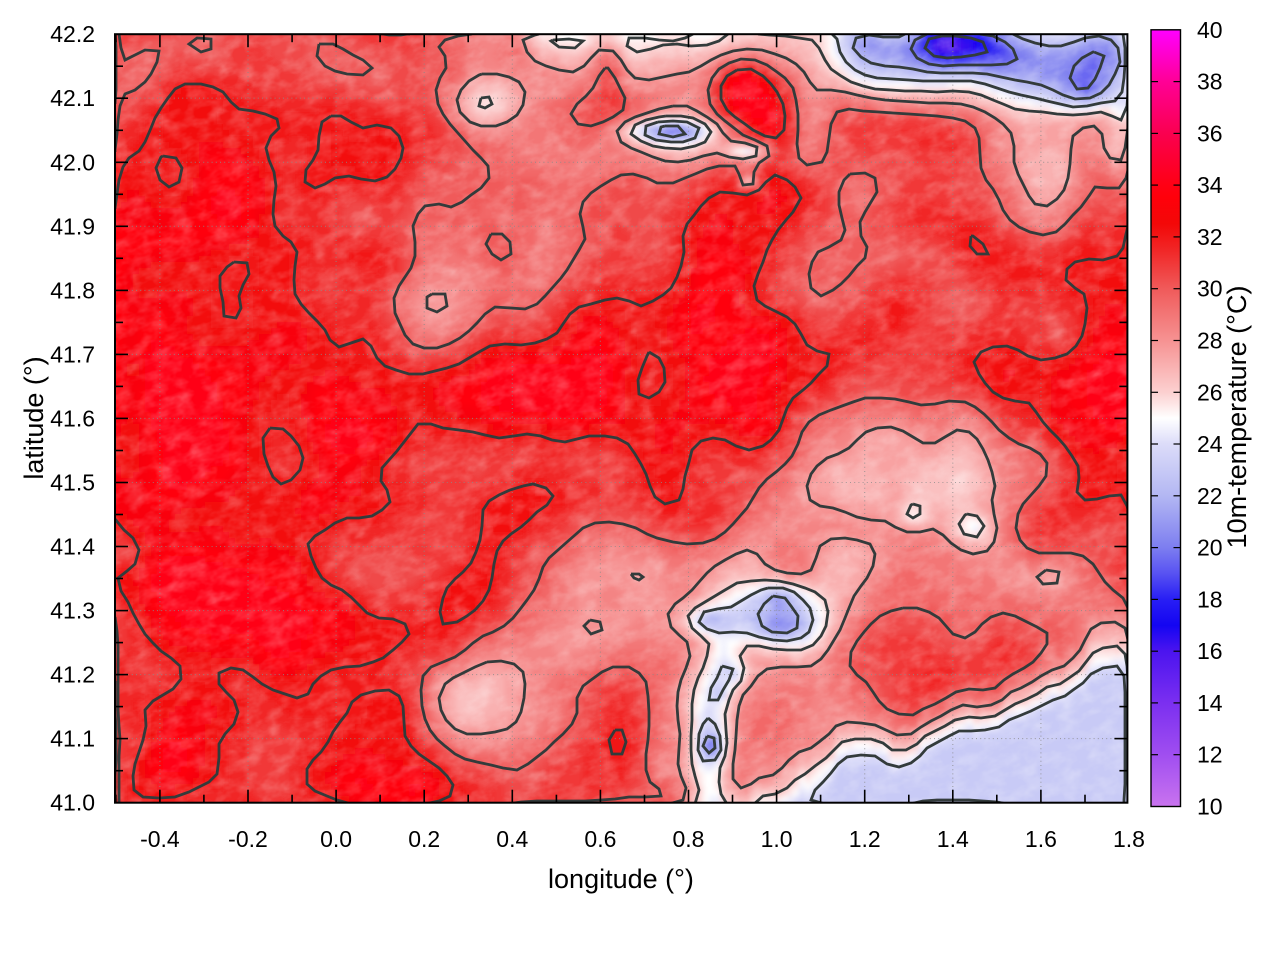  I want to click on svg-text: 0.0, so click(336, 839).